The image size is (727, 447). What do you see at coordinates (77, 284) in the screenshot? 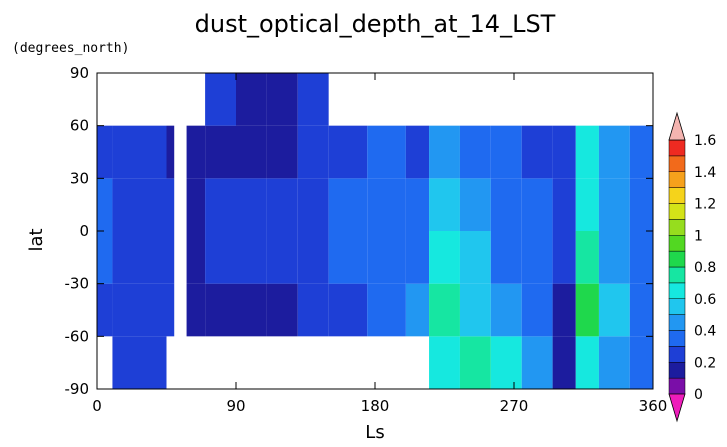
I see `y-tick-label: -30` at bounding box center [77, 284].